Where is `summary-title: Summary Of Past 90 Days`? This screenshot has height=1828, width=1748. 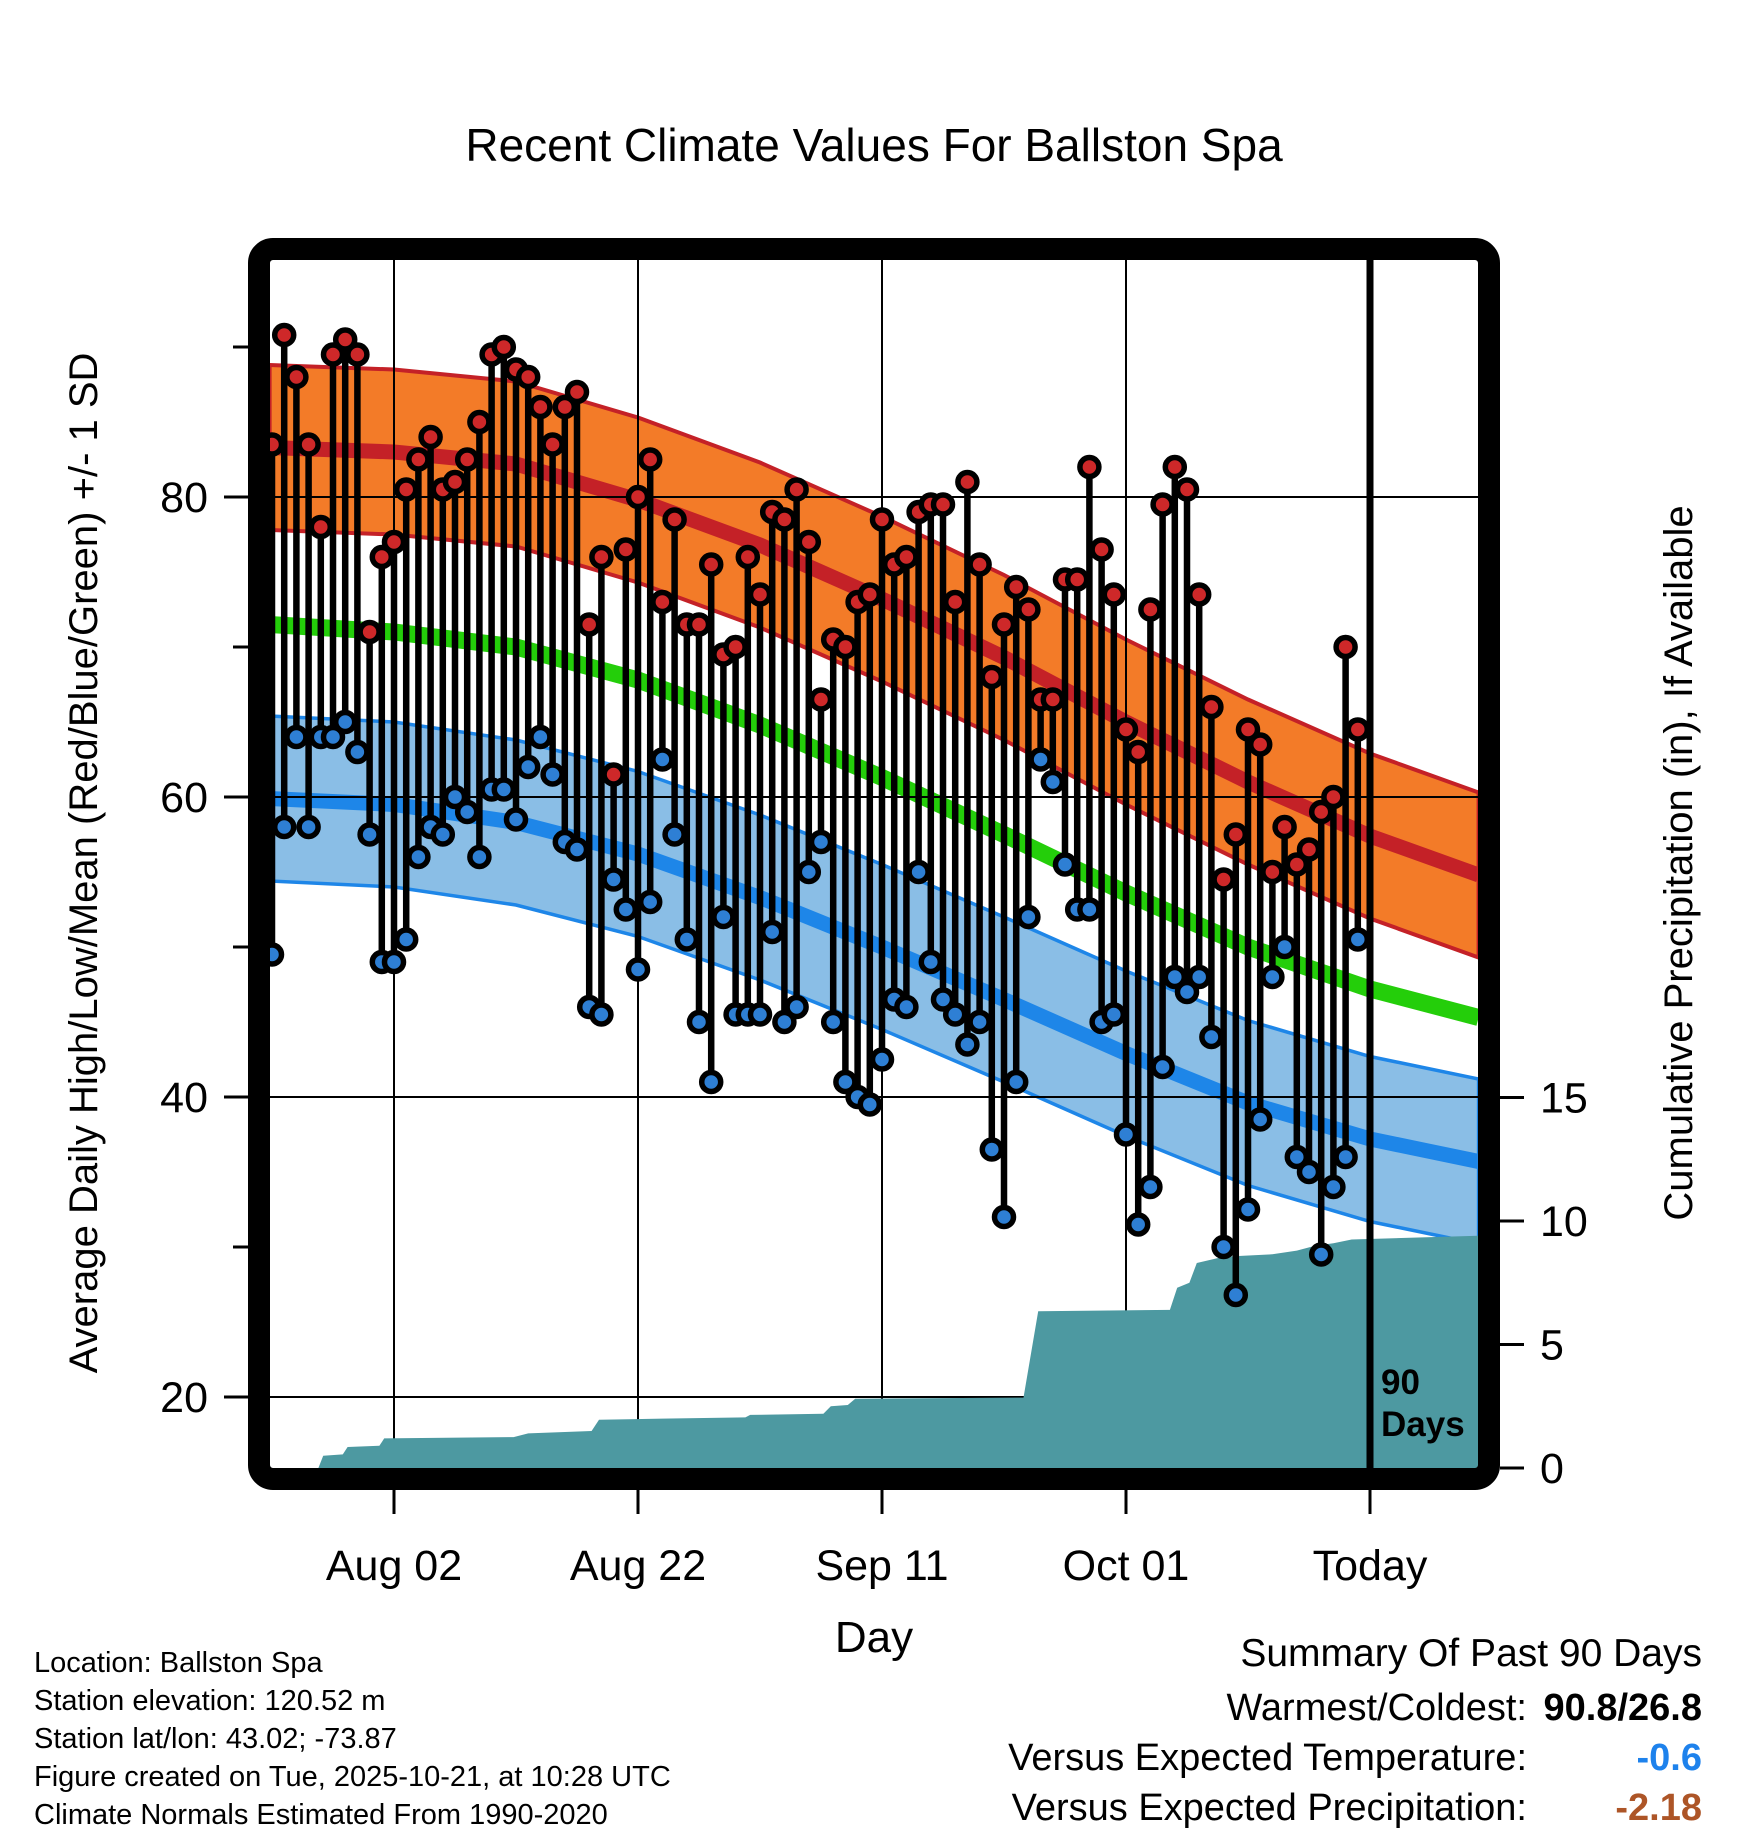 summary-title: Summary Of Past 90 Days is located at coordinates (1471, 1653).